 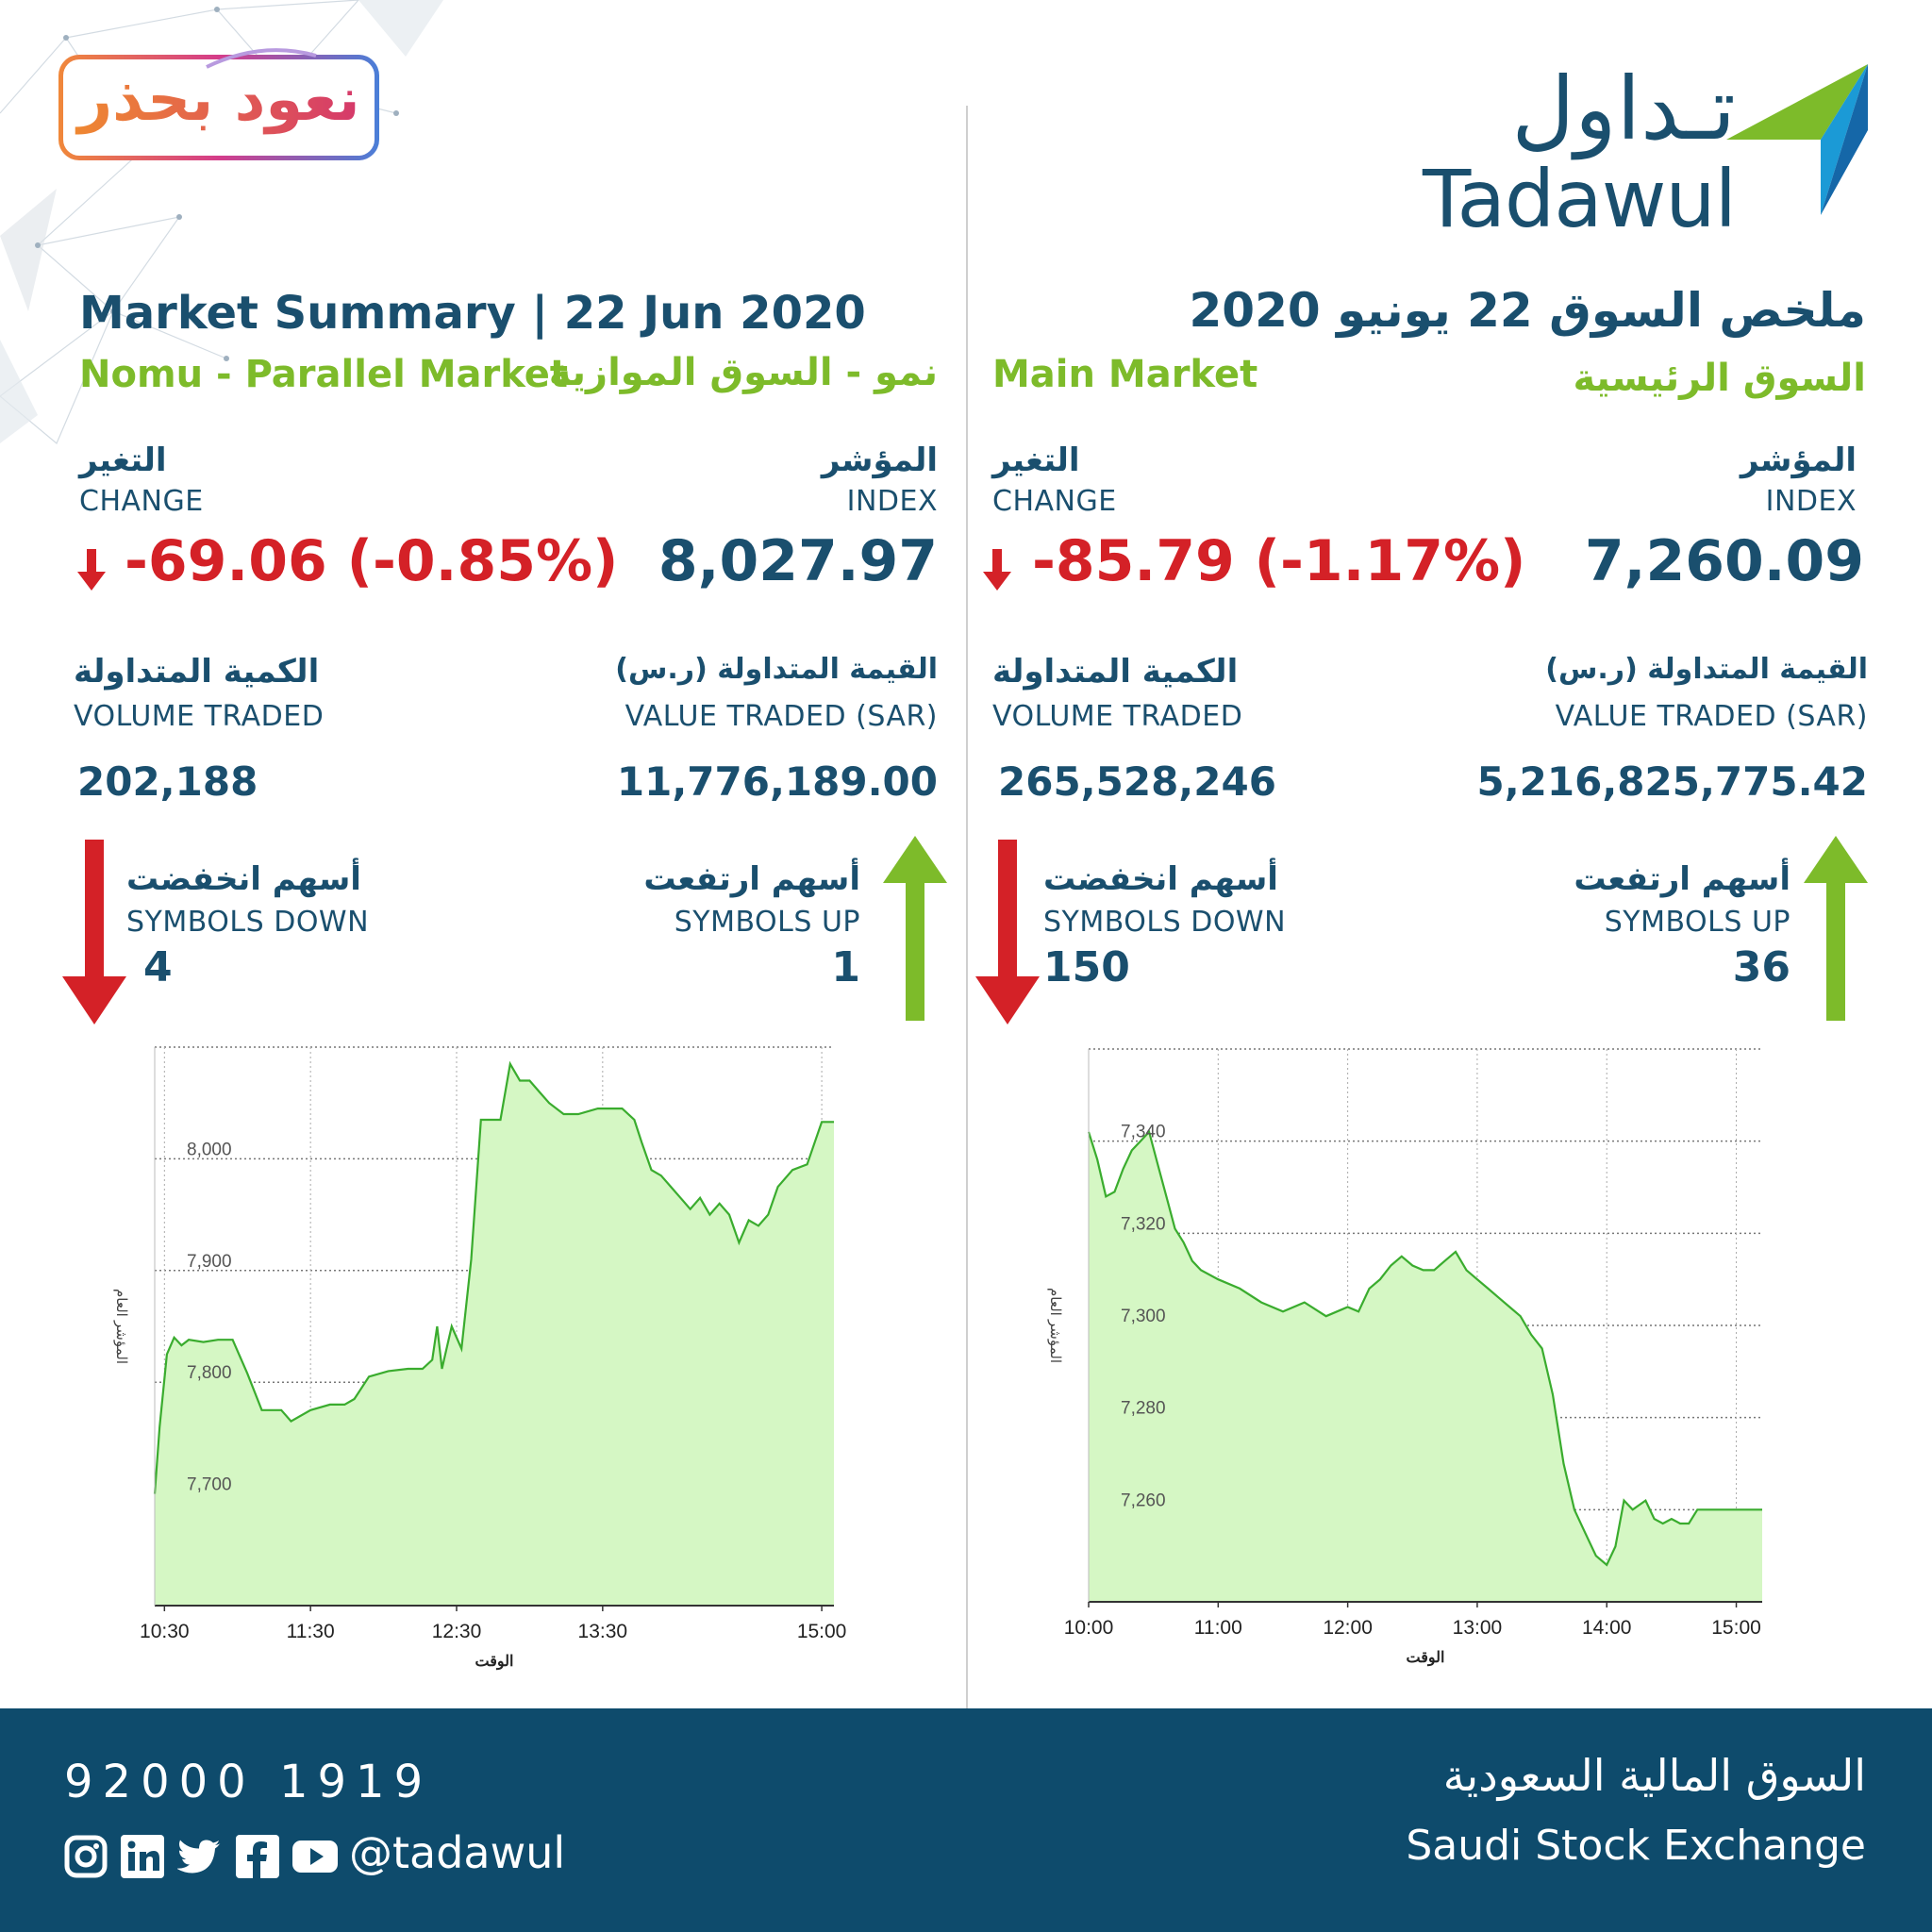 I want to click on main-index-label-ar: المؤشر, so click(x=1799, y=460).